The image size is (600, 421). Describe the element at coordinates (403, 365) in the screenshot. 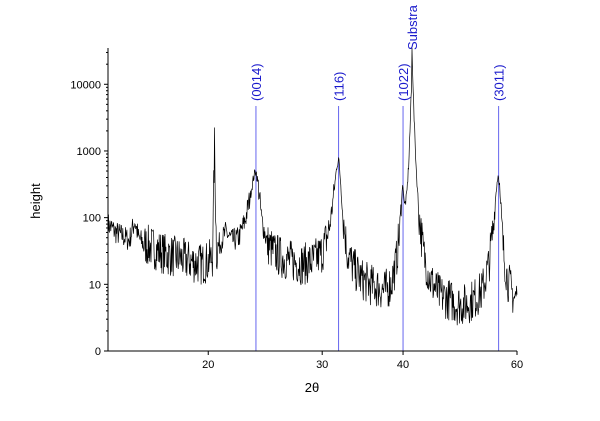

I see `x-tick-label: 40` at that location.